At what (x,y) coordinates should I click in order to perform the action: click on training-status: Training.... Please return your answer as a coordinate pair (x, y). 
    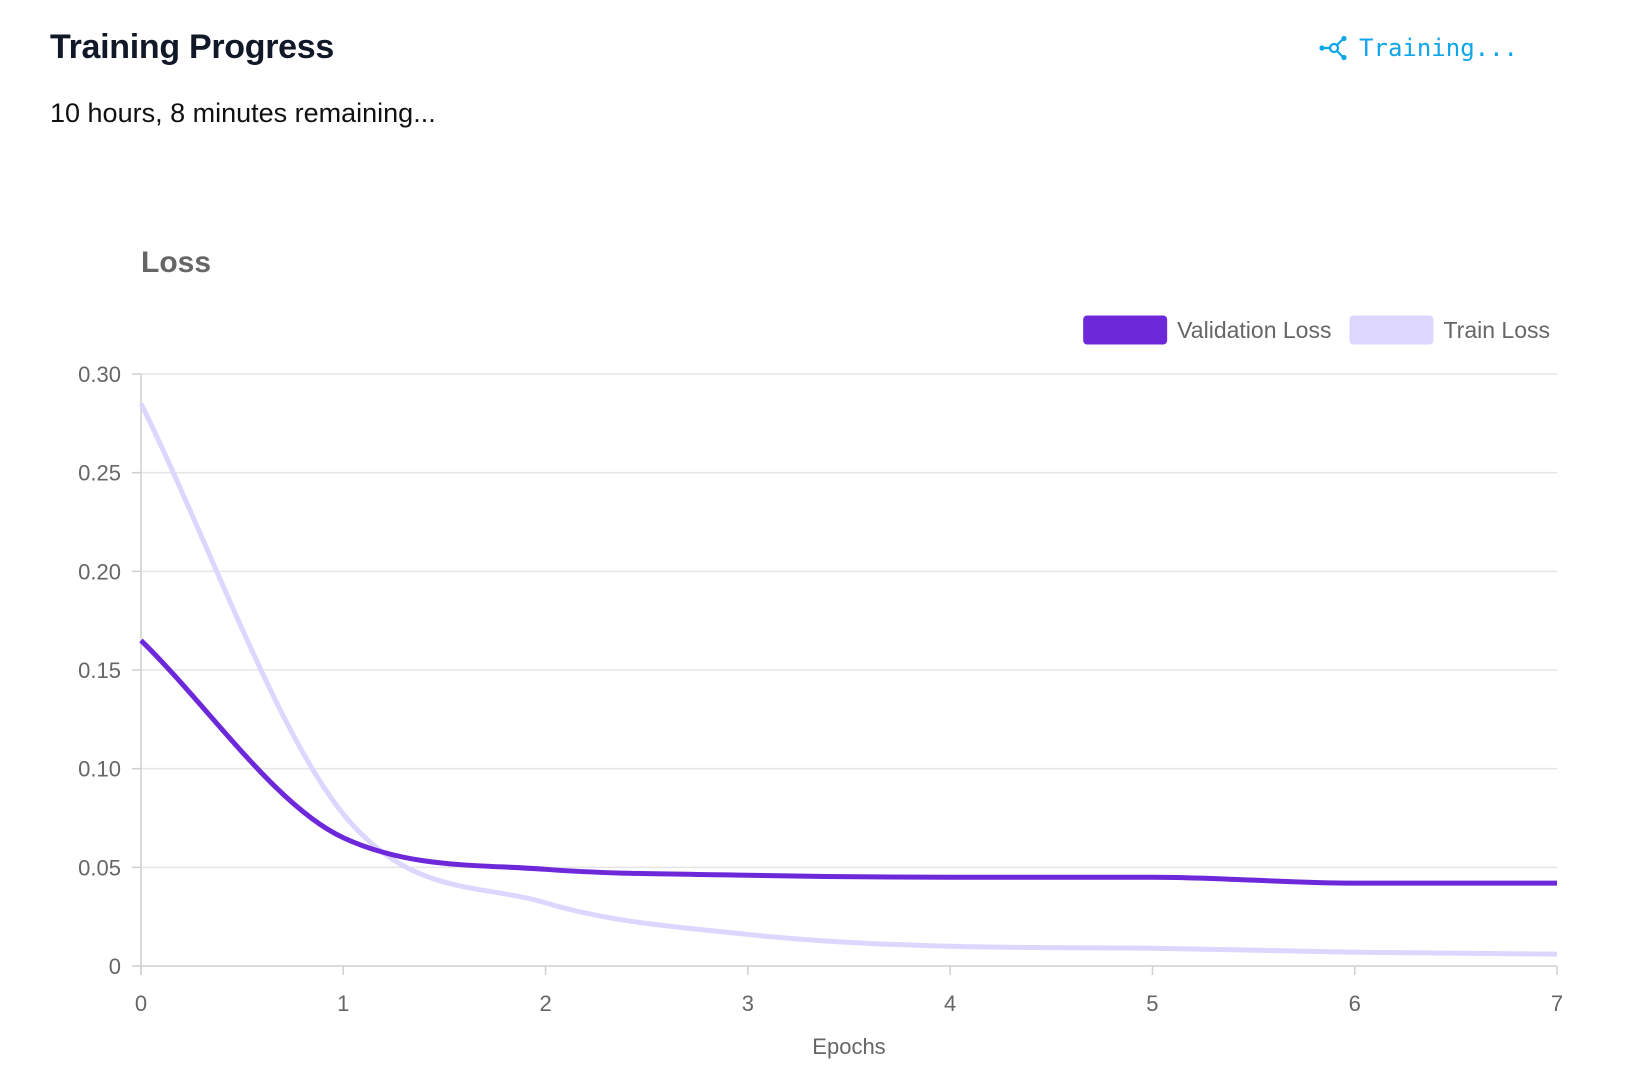
    Looking at the image, I should click on (1418, 48).